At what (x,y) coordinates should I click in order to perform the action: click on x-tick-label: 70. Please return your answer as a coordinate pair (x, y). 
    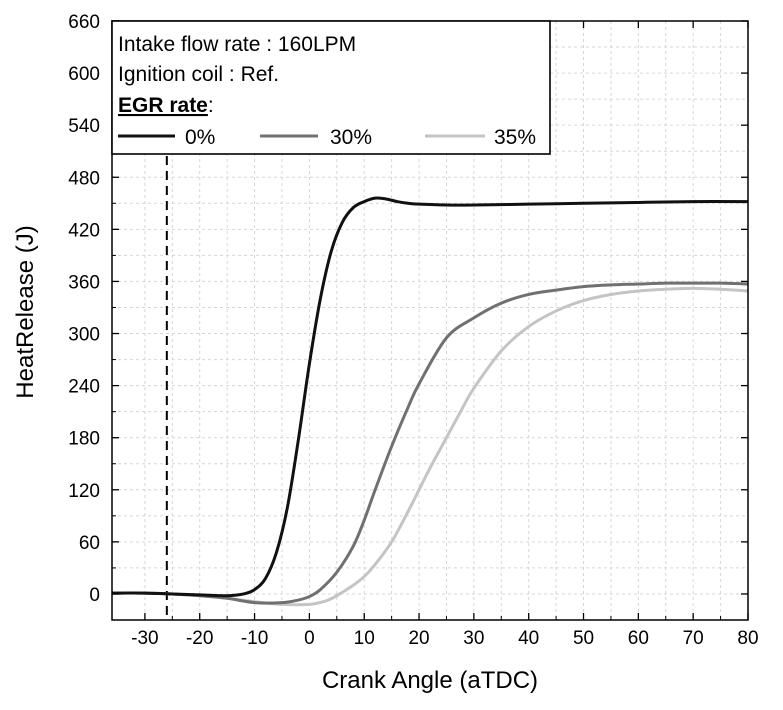
    Looking at the image, I should click on (693, 638).